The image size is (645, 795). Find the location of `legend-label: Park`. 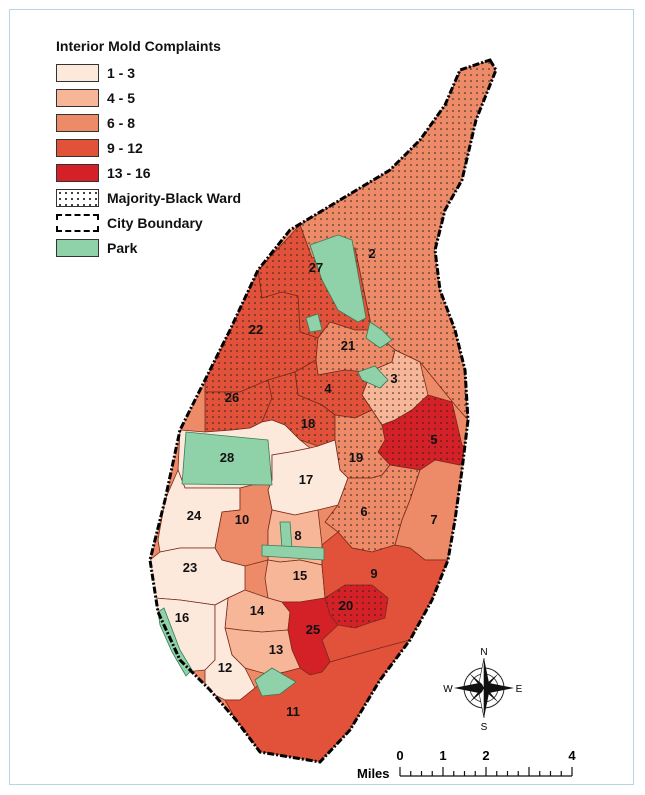

legend-label: Park is located at coordinates (122, 247).